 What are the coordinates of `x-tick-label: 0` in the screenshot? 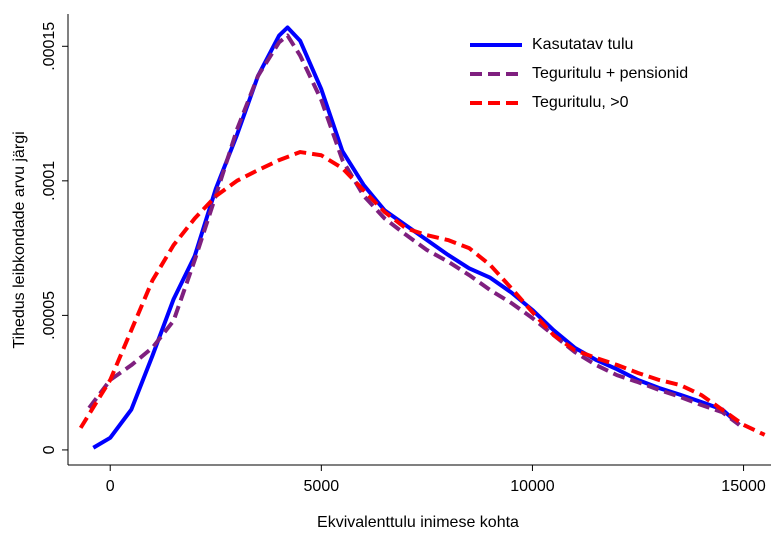 It's located at (110, 486).